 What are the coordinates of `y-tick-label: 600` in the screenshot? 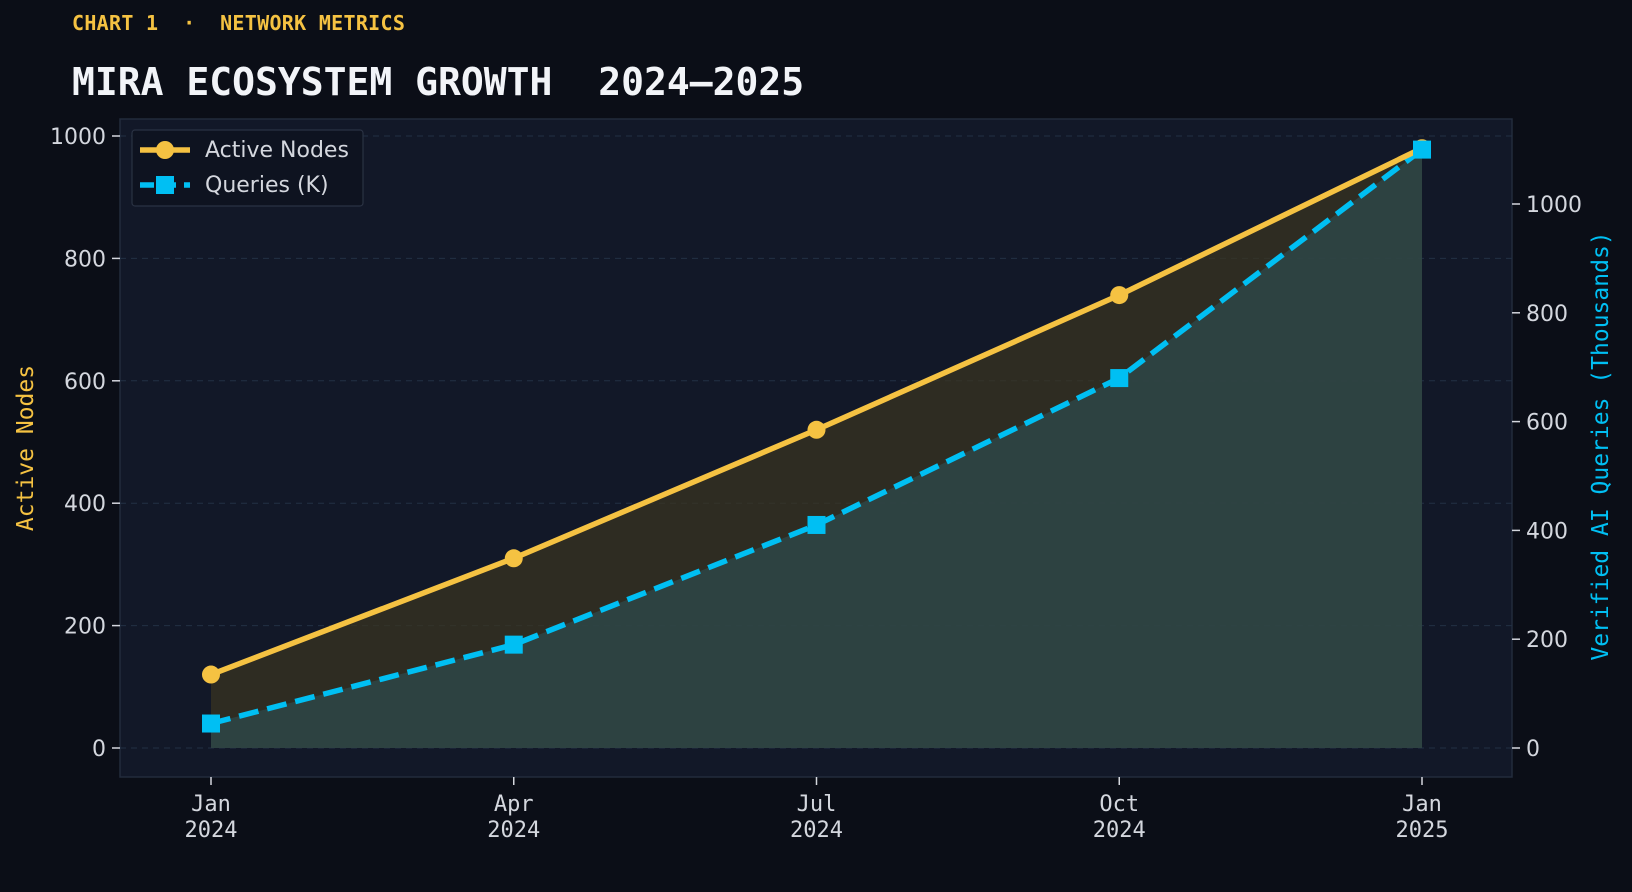 It's located at (85, 382).